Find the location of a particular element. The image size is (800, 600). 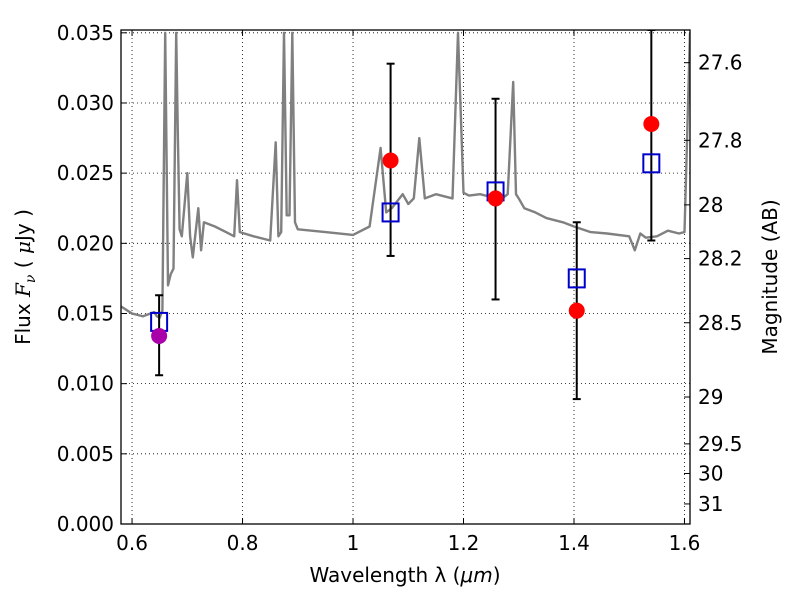

y-tick-label: 0.015 is located at coordinates (85, 313).